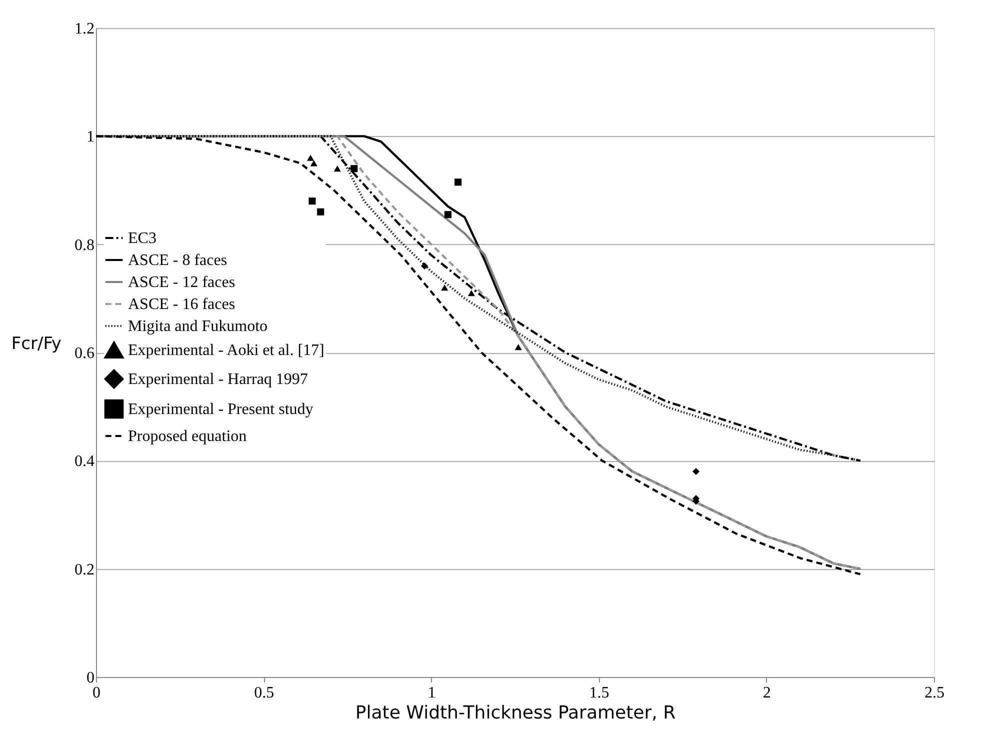  I want to click on y-tick-label: 1.2, so click(84, 29).